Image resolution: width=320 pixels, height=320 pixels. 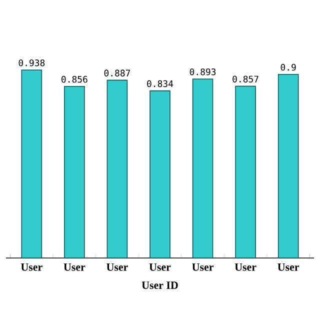 What do you see at coordinates (288, 67) in the screenshot?
I see `data-label: 0.9` at bounding box center [288, 67].